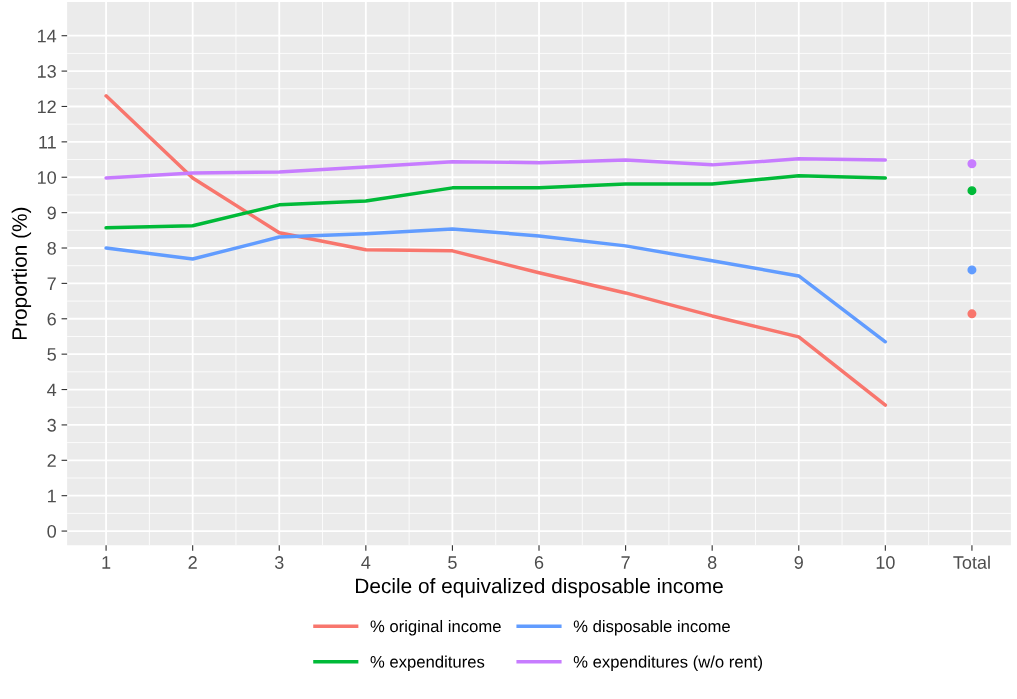 This screenshot has width=1017, height=699. What do you see at coordinates (712, 562) in the screenshot?
I see `x-tick-label: 8` at bounding box center [712, 562].